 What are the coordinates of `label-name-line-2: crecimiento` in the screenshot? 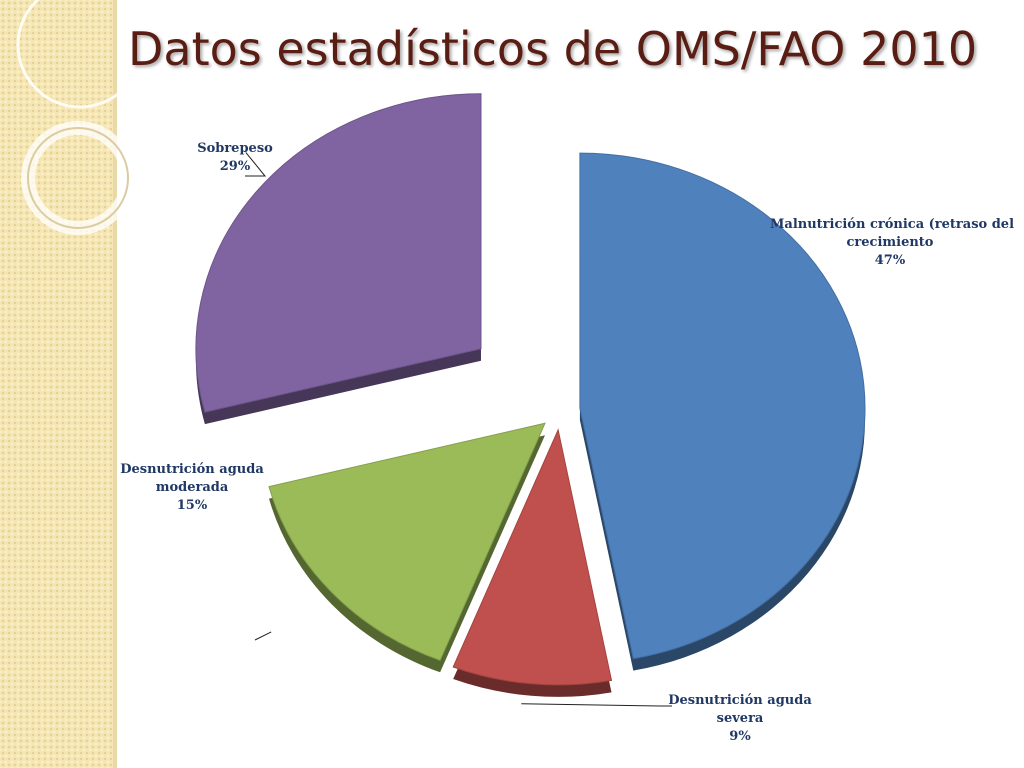 It's located at (890, 242).